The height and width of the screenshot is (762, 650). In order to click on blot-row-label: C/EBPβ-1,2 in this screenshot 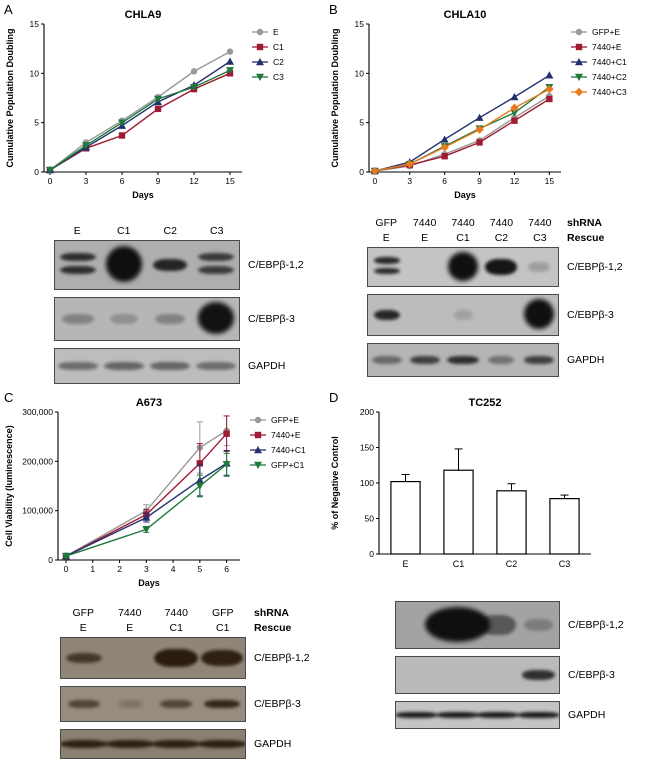, I will do `click(595, 267)`.